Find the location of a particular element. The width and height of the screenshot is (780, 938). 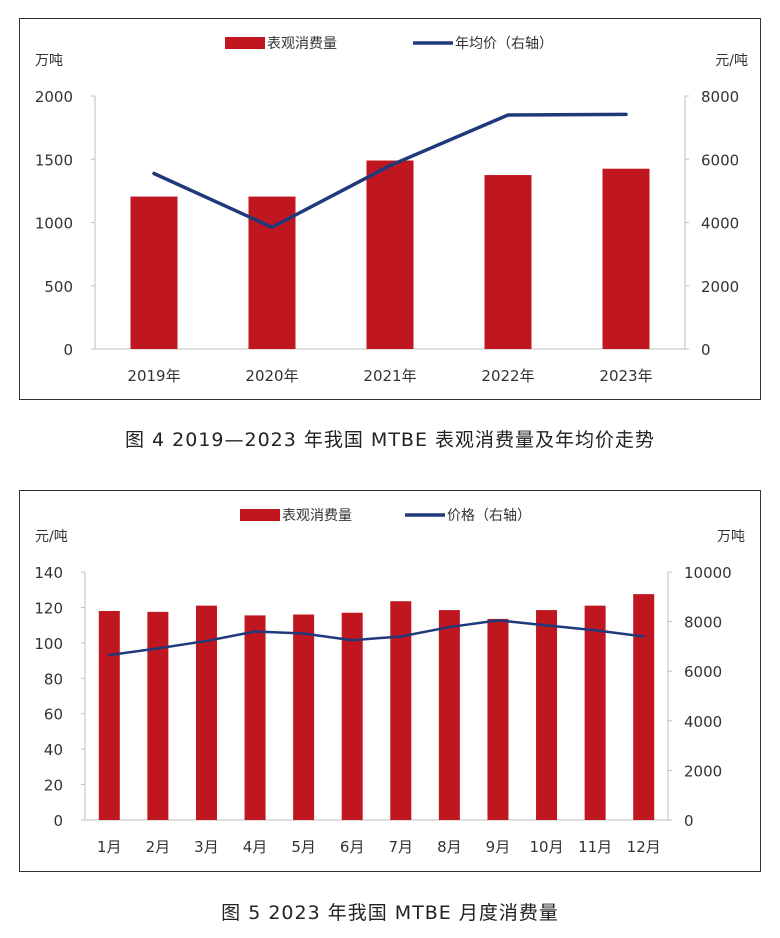

x-tick-label: 9月 is located at coordinates (498, 847).